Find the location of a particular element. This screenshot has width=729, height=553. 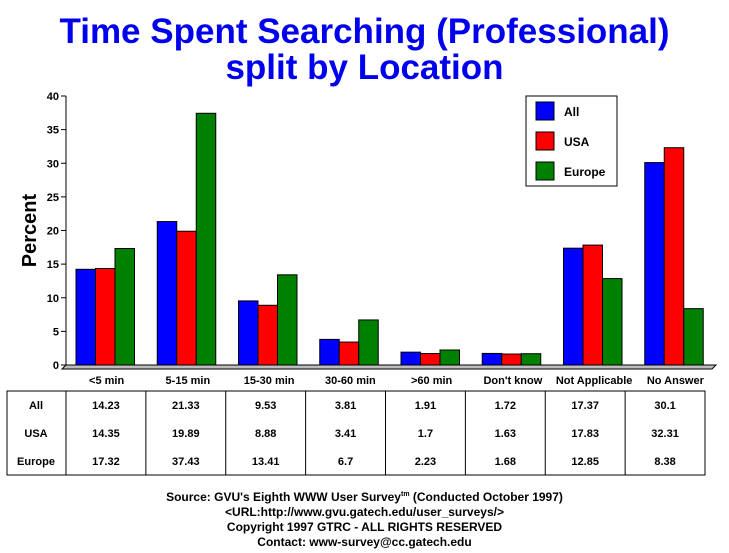

legend-label-europe: Europe is located at coordinates (585, 172).